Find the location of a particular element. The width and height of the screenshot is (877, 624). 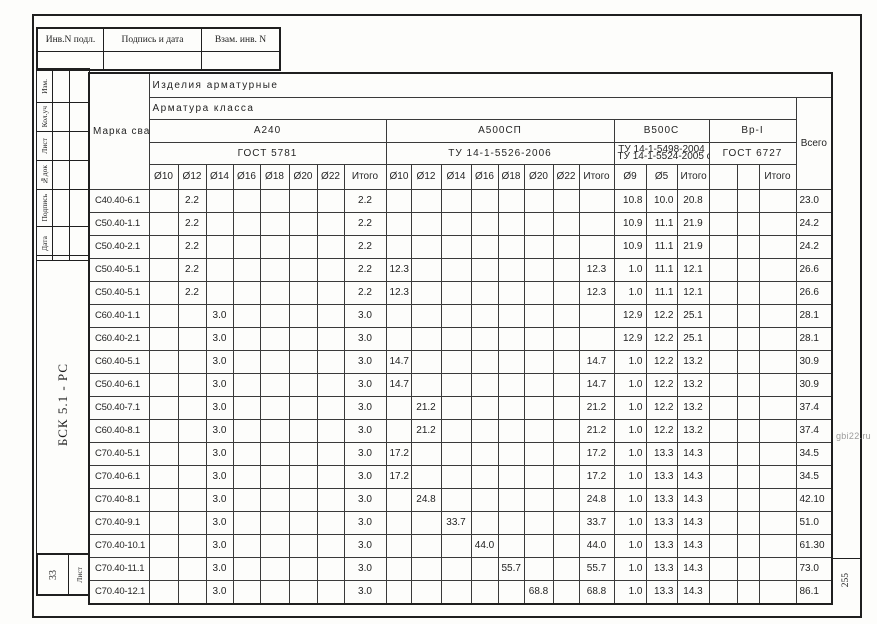

group-header-b500s: В500С is located at coordinates (661, 130).